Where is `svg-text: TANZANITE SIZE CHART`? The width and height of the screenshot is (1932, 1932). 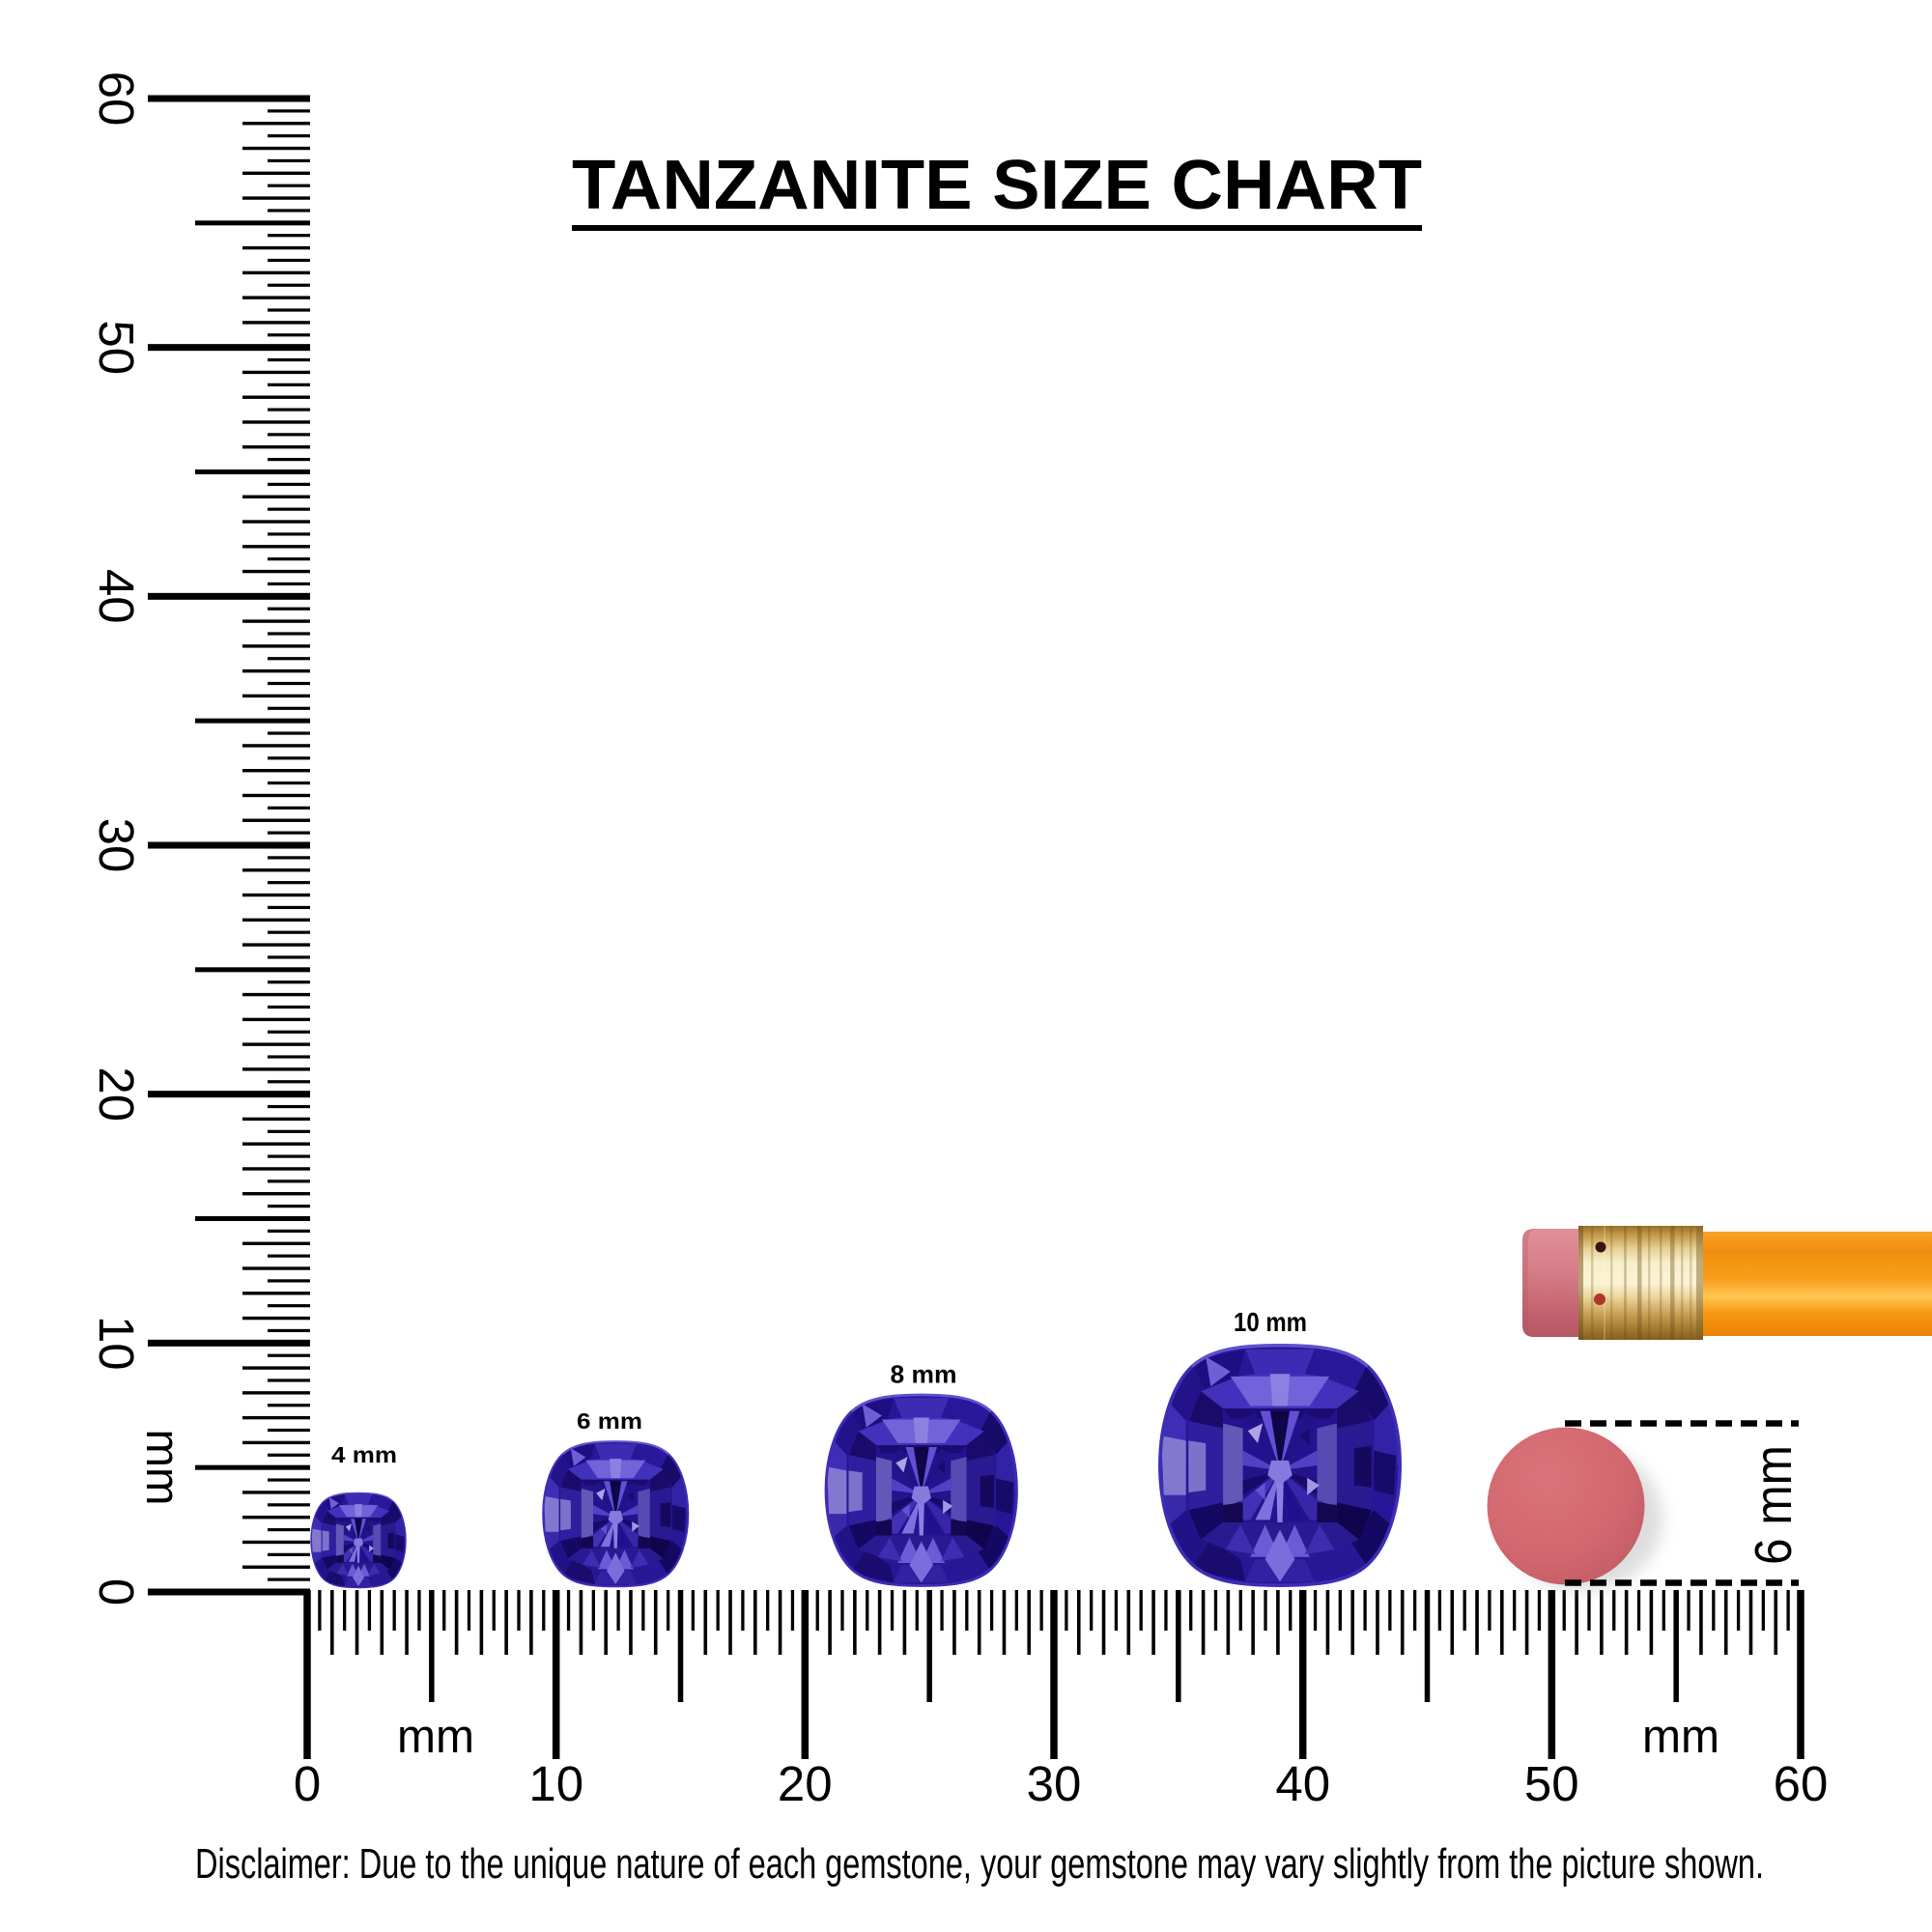 svg-text: TANZANITE SIZE CHART is located at coordinates (997, 185).